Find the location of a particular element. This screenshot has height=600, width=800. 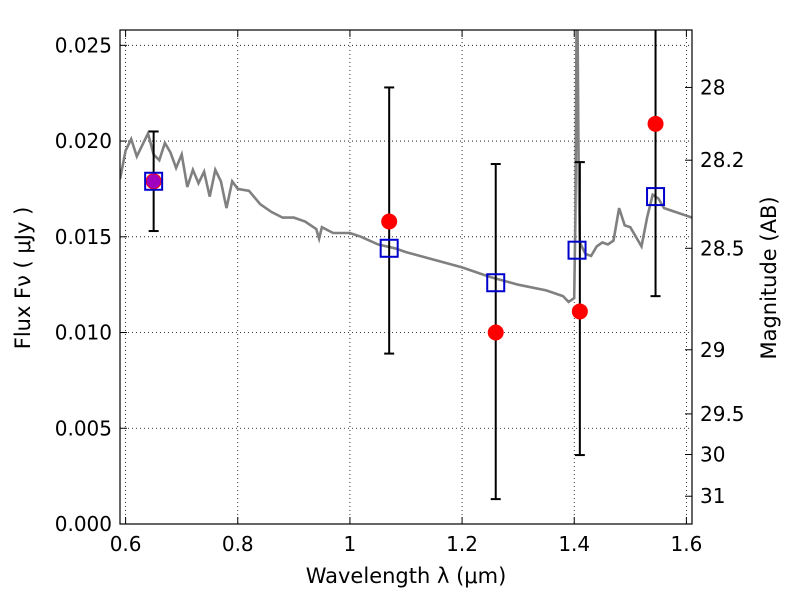

y2-tick-label: 28.2 is located at coordinates (722, 160).